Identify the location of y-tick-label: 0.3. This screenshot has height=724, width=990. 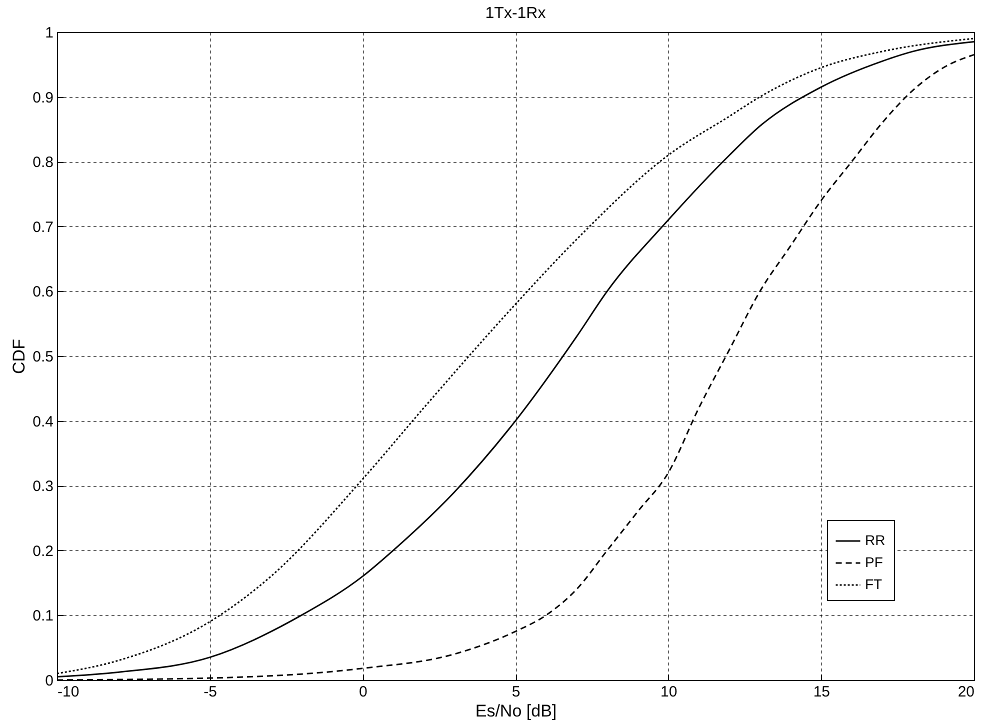
(43, 487).